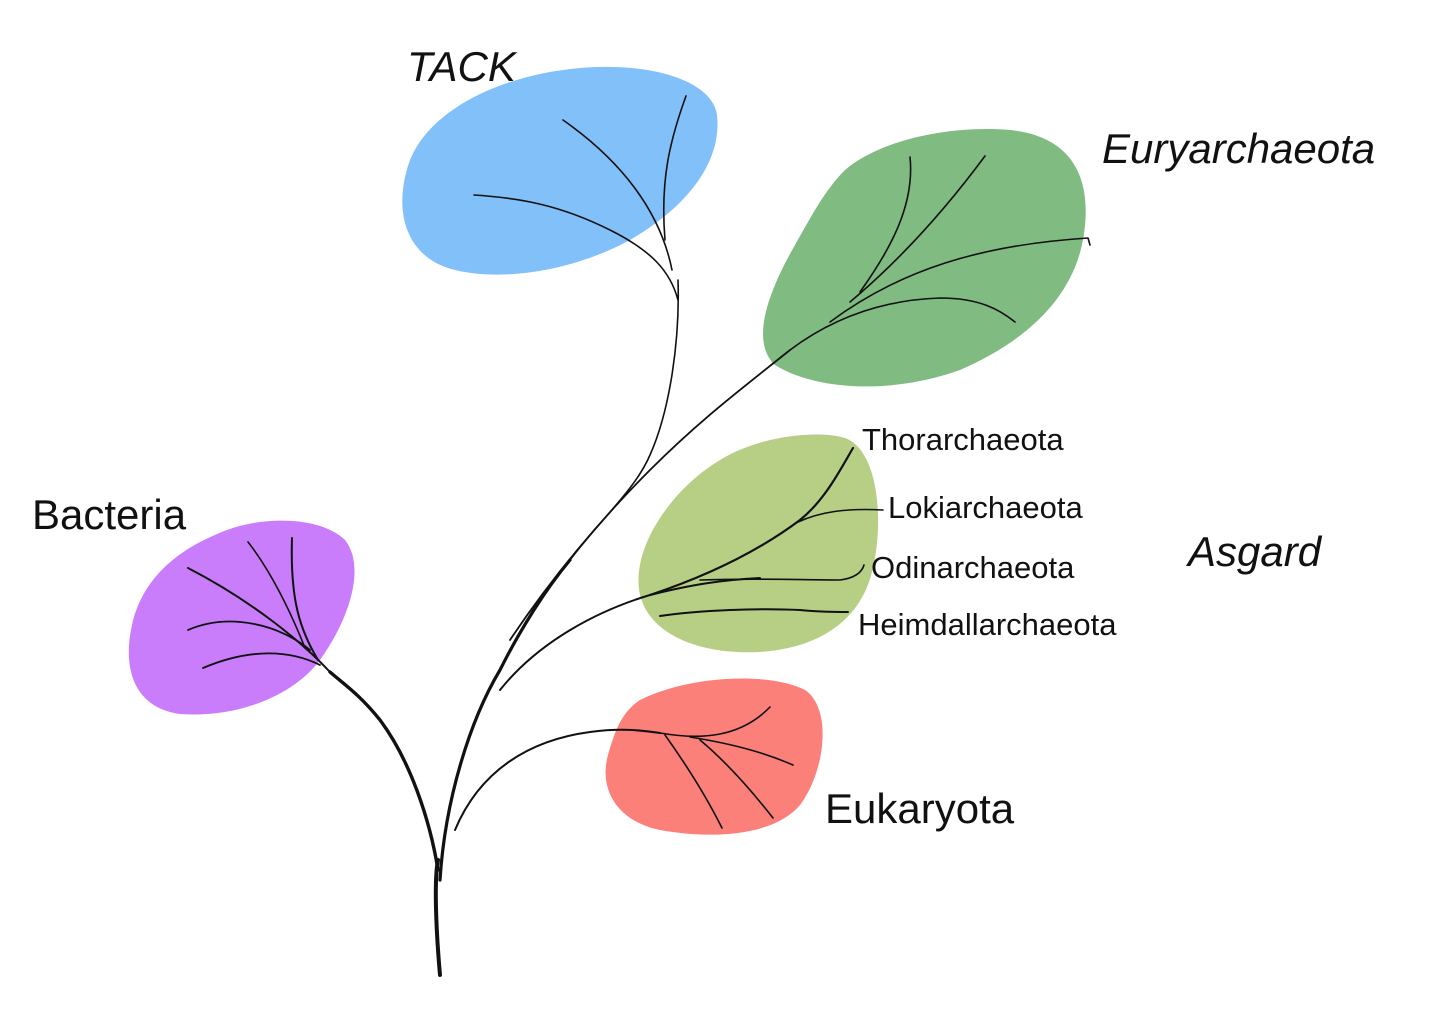 The image size is (1456, 1034). I want to click on stem-to-euryarchaeota, so click(650, 495).